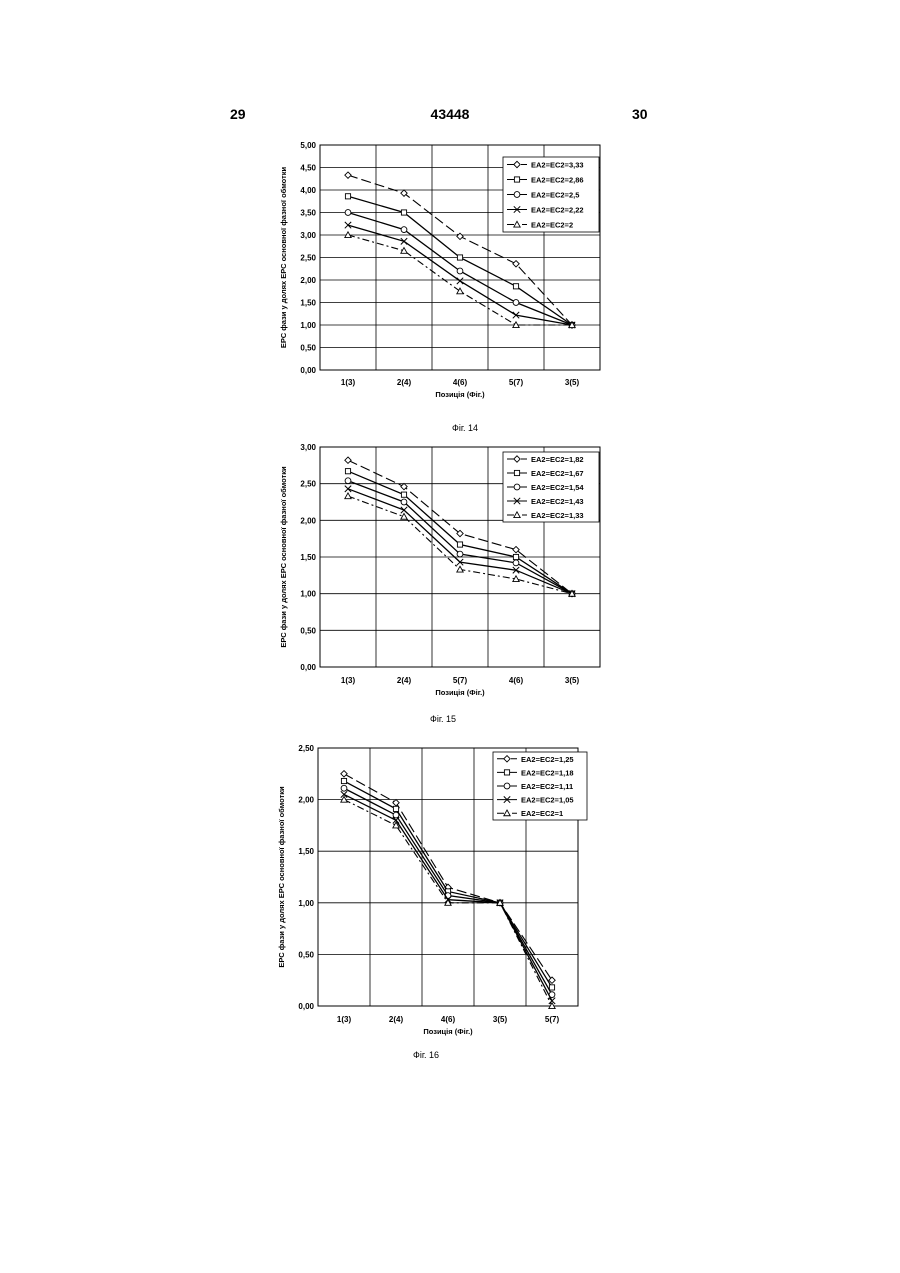 The height and width of the screenshot is (1273, 900). Describe the element at coordinates (555, 195) in the screenshot. I see `legend-label: ЕА2=ЕС2=2,5` at that location.